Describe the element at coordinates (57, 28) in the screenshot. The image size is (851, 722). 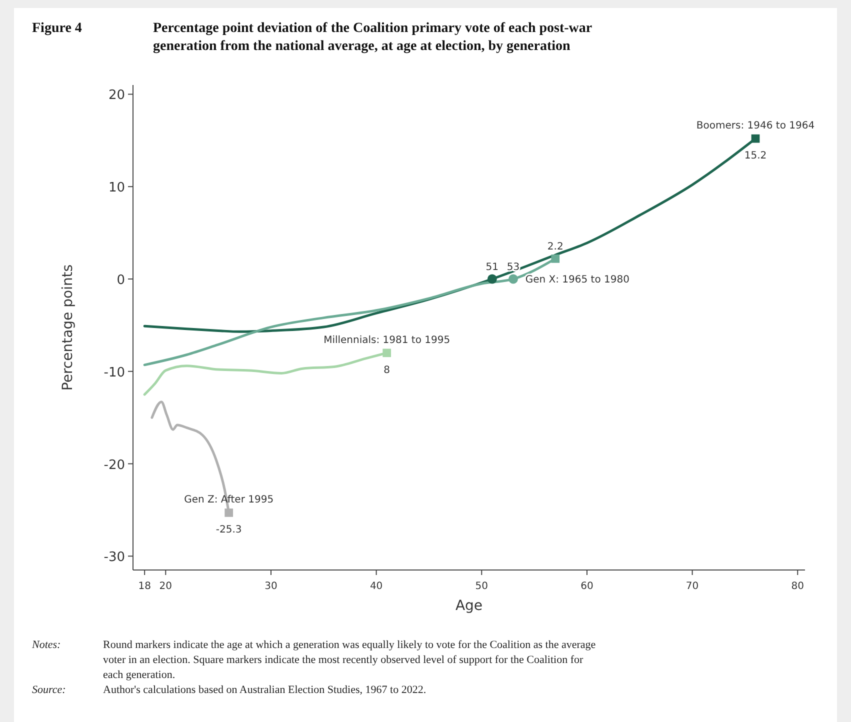
I see `caption: Figure 4` at that location.